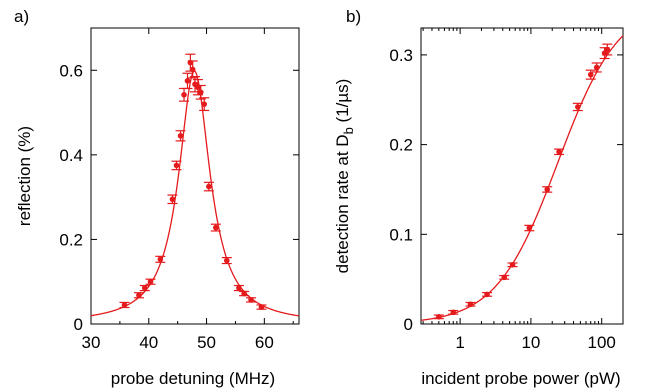  Describe the element at coordinates (71, 70) in the screenshot. I see `y-tick-label: 0.6` at that location.